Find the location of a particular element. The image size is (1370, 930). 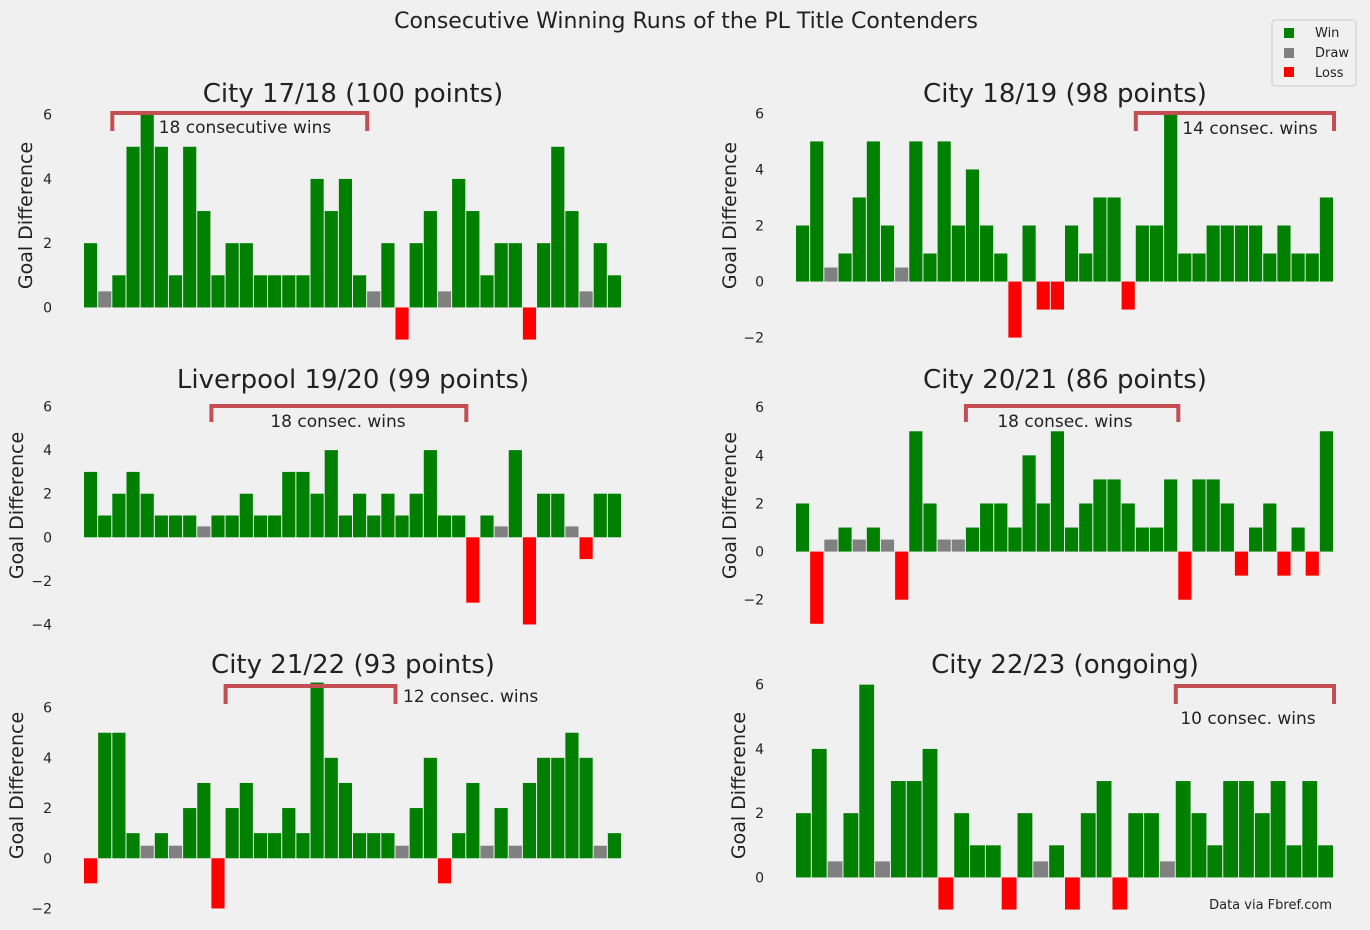

winning-run-annotation: 18 consec. wins is located at coordinates (1064, 422).